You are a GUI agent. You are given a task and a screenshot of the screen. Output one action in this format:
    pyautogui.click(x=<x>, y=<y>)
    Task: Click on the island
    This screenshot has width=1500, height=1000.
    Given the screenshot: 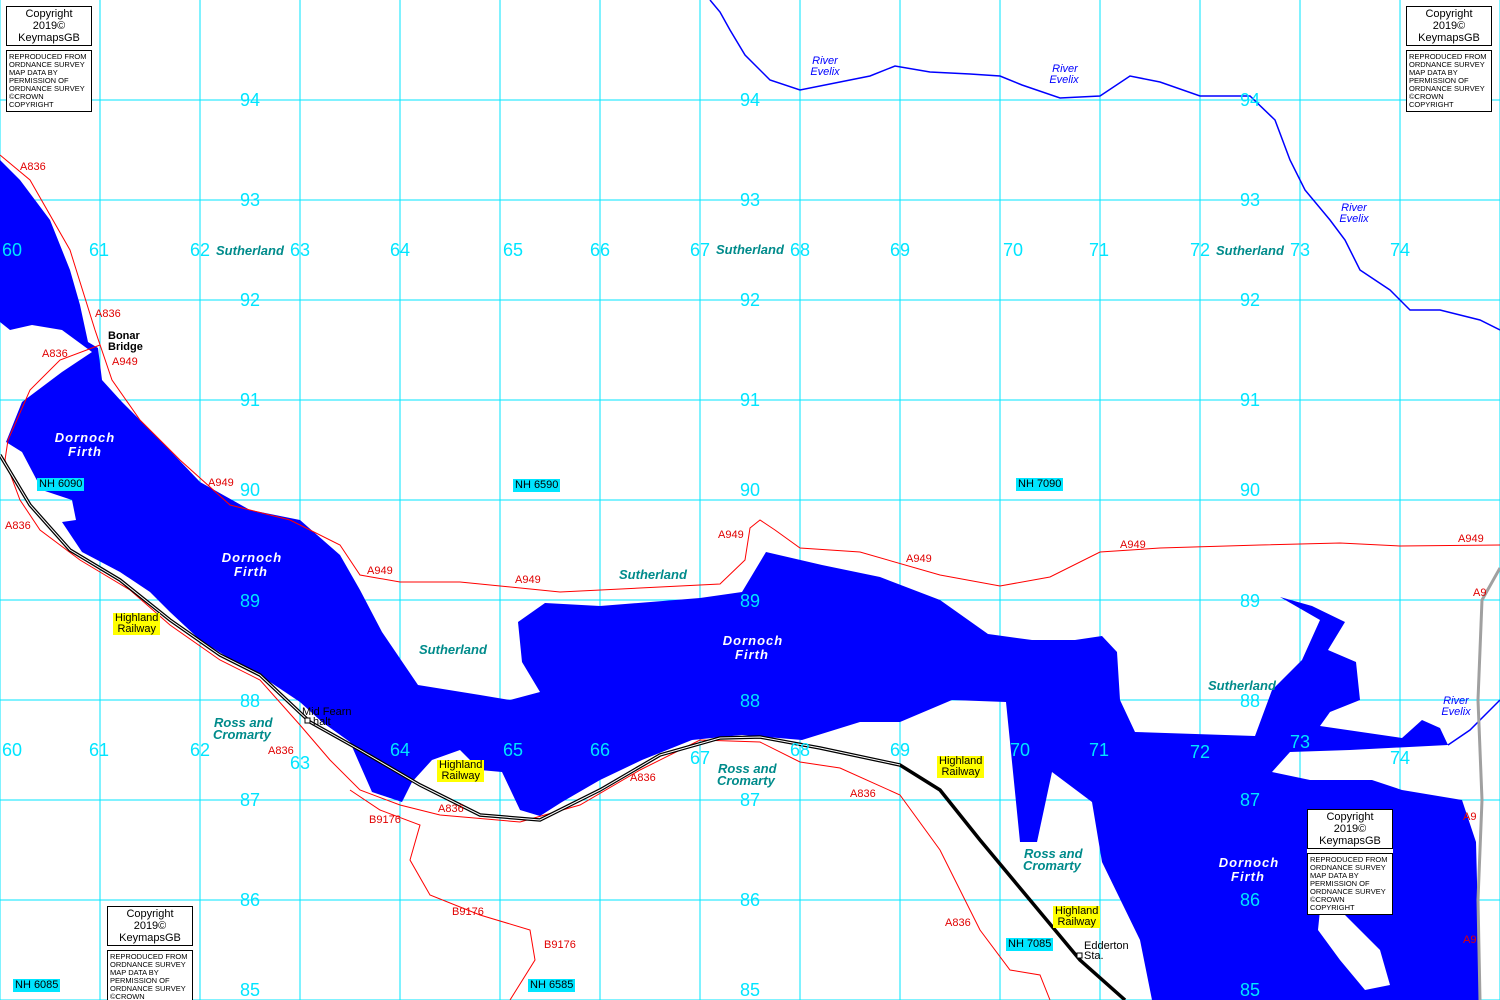 What is the action you would take?
    pyautogui.click(x=1354, y=950)
    